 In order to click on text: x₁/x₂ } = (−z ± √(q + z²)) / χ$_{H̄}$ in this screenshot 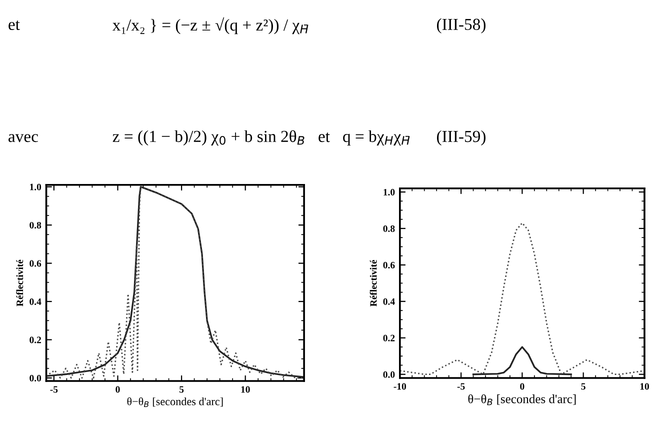, I will do `click(210, 25)`.